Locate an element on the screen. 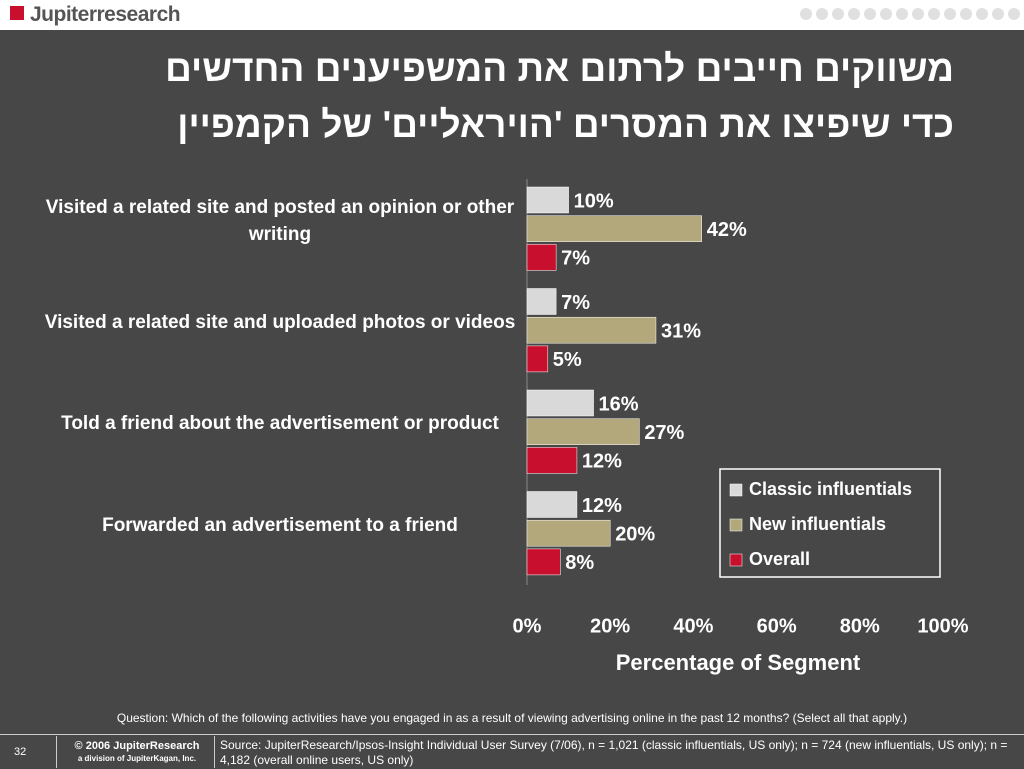  top-decoration is located at coordinates (515, 13).